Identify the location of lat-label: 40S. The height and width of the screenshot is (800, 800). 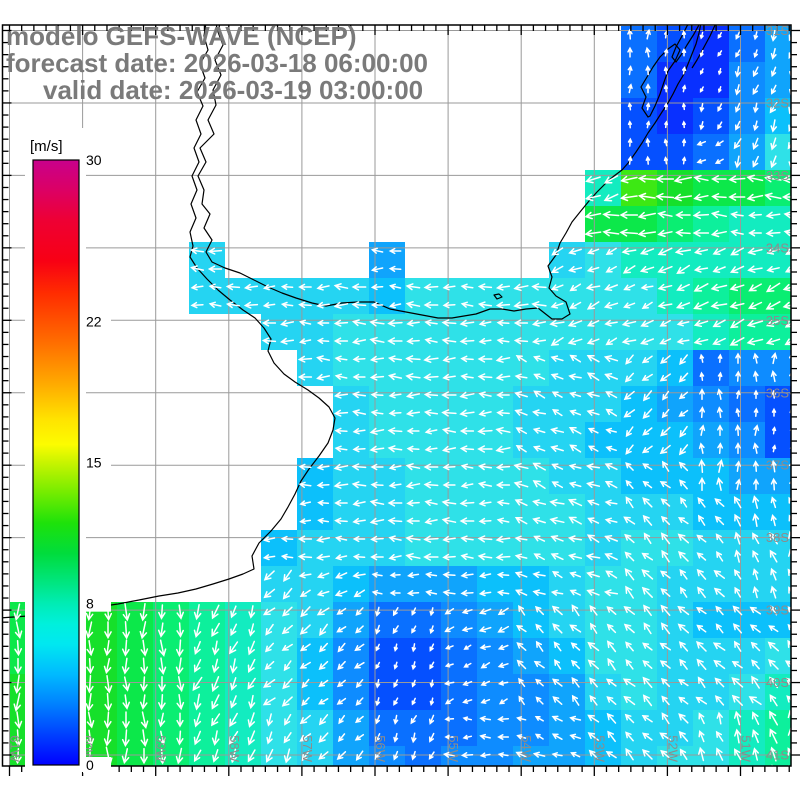
(777, 682).